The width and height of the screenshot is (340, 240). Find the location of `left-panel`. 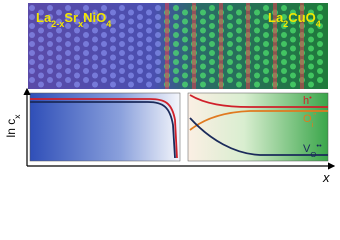

left-panel is located at coordinates (105, 127).